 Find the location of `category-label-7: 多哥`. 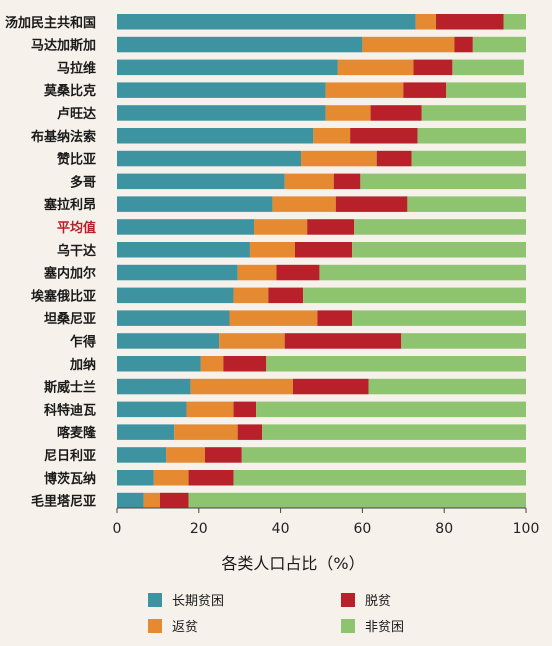

category-label-7: 多哥 is located at coordinates (83, 182).